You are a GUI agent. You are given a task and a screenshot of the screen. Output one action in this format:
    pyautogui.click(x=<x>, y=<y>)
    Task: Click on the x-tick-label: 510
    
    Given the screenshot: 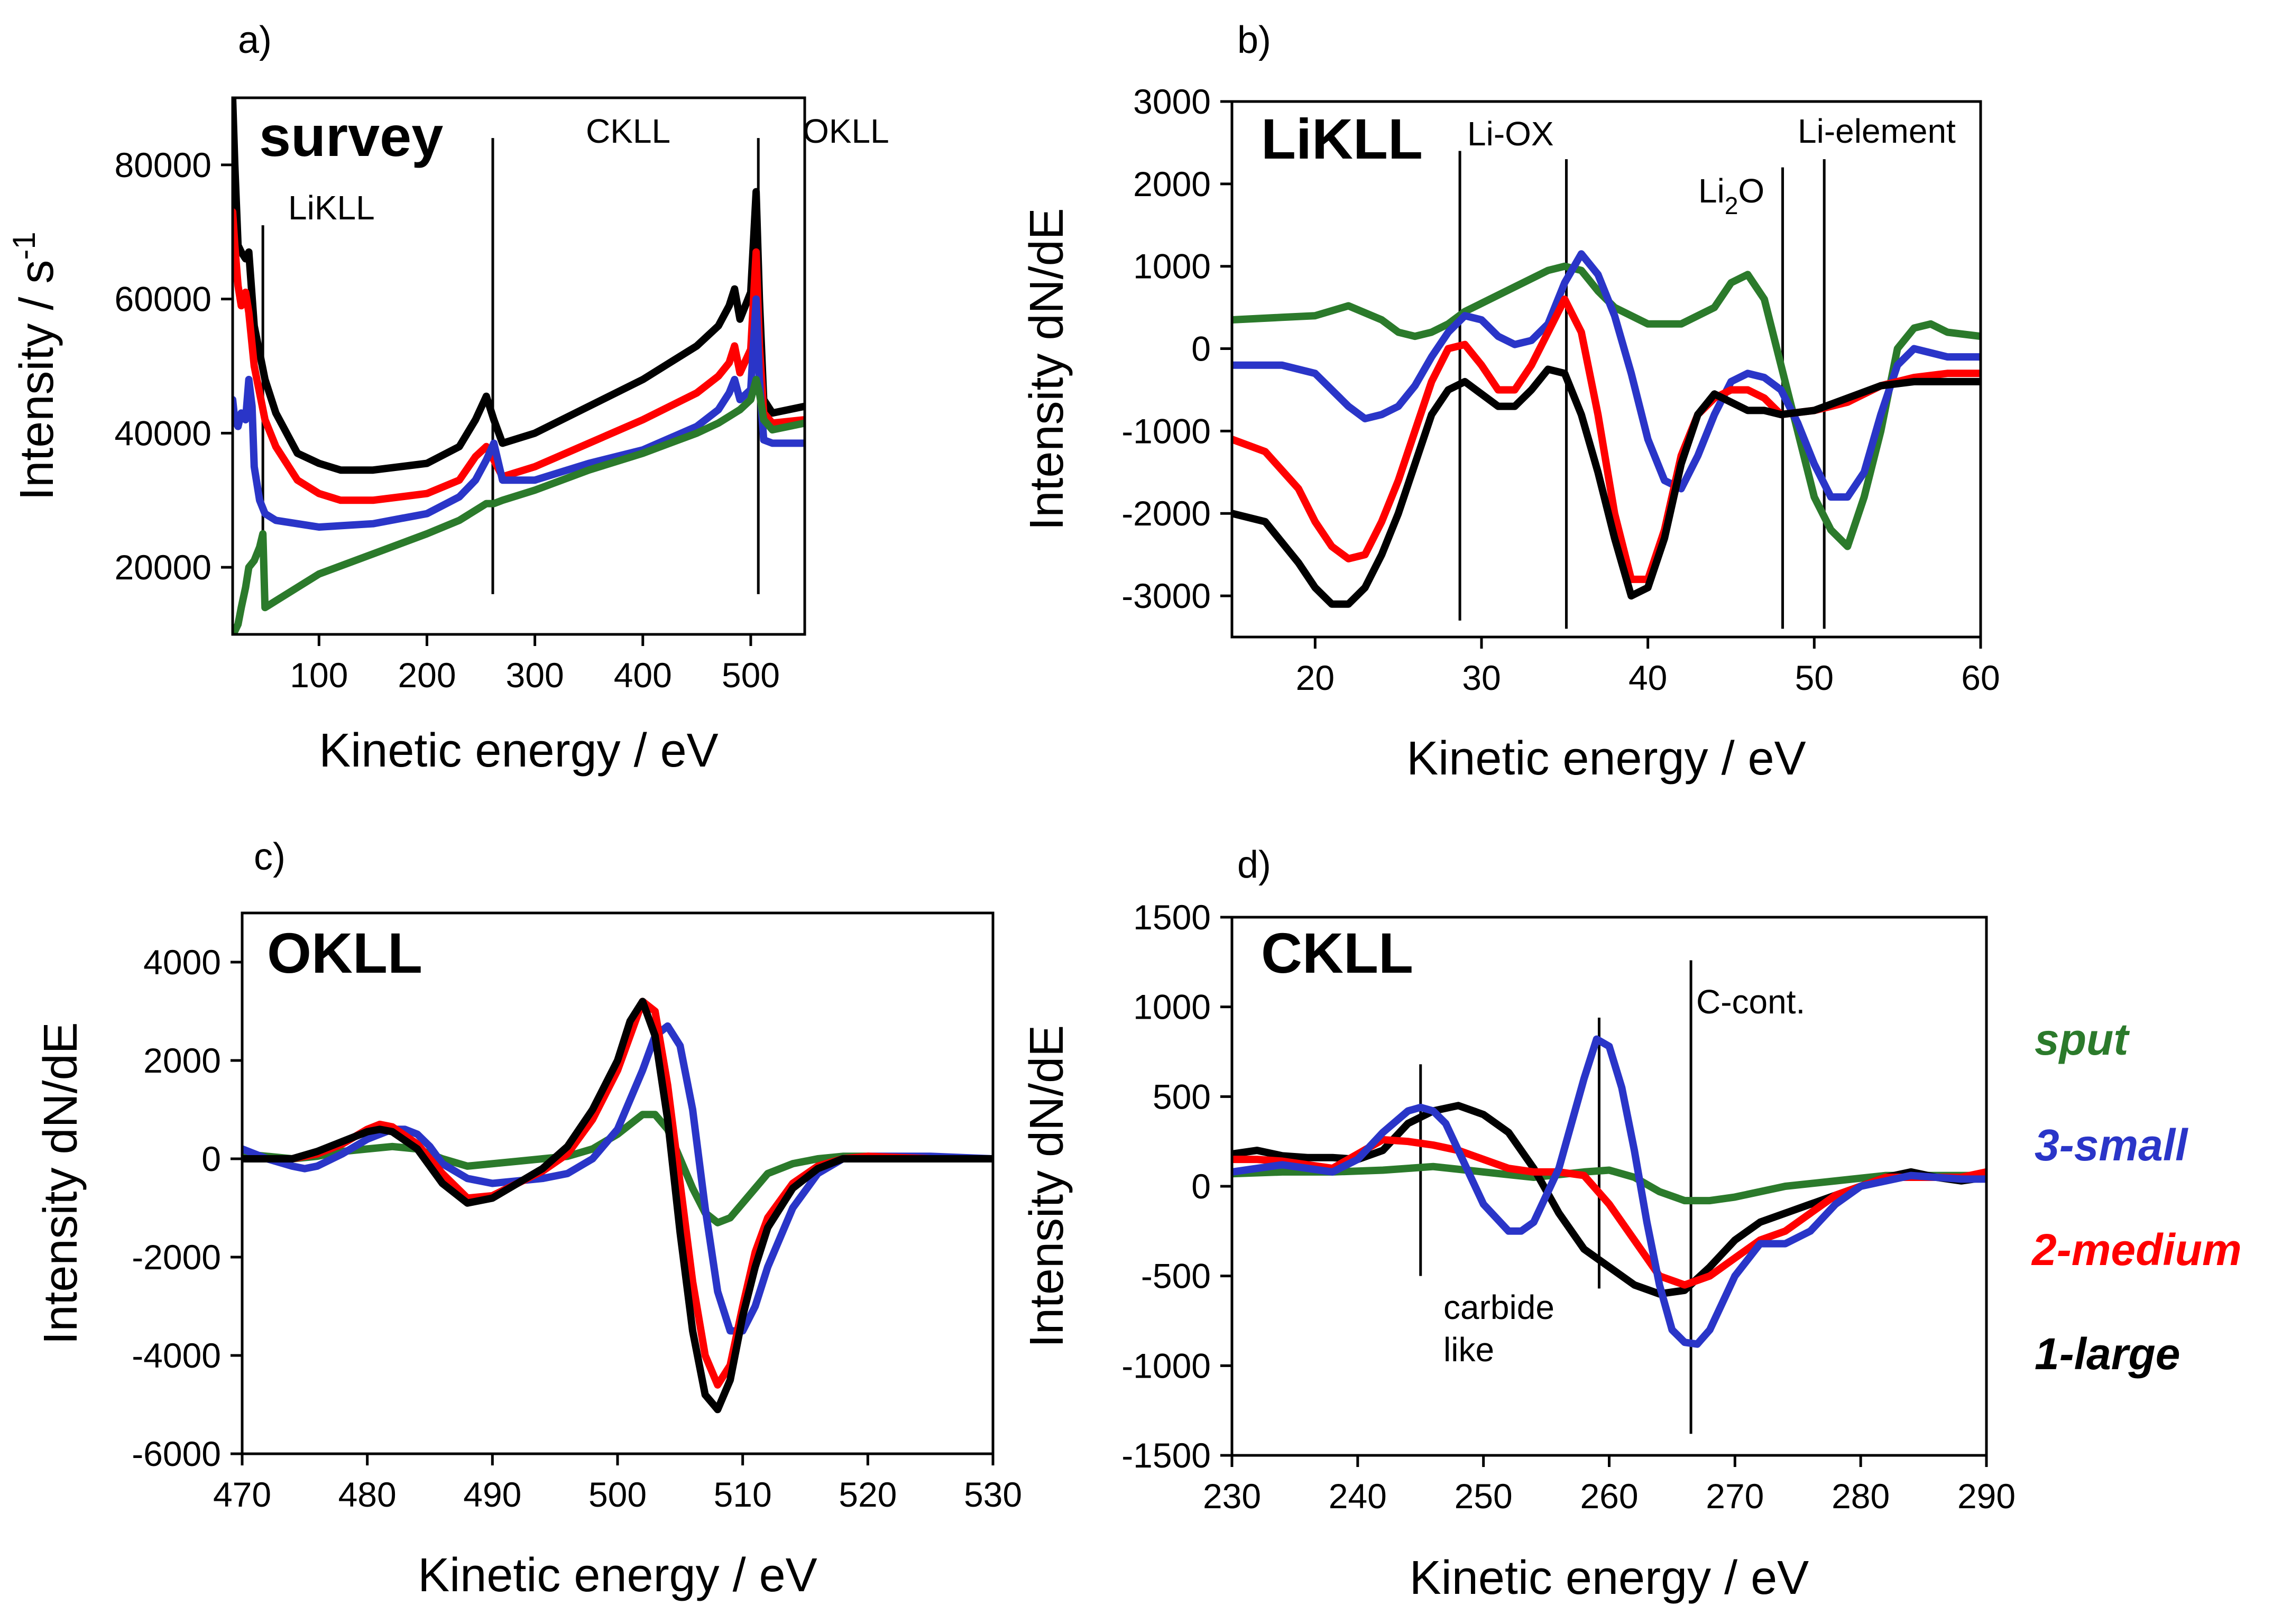 What is the action you would take?
    pyautogui.click(x=743, y=1494)
    